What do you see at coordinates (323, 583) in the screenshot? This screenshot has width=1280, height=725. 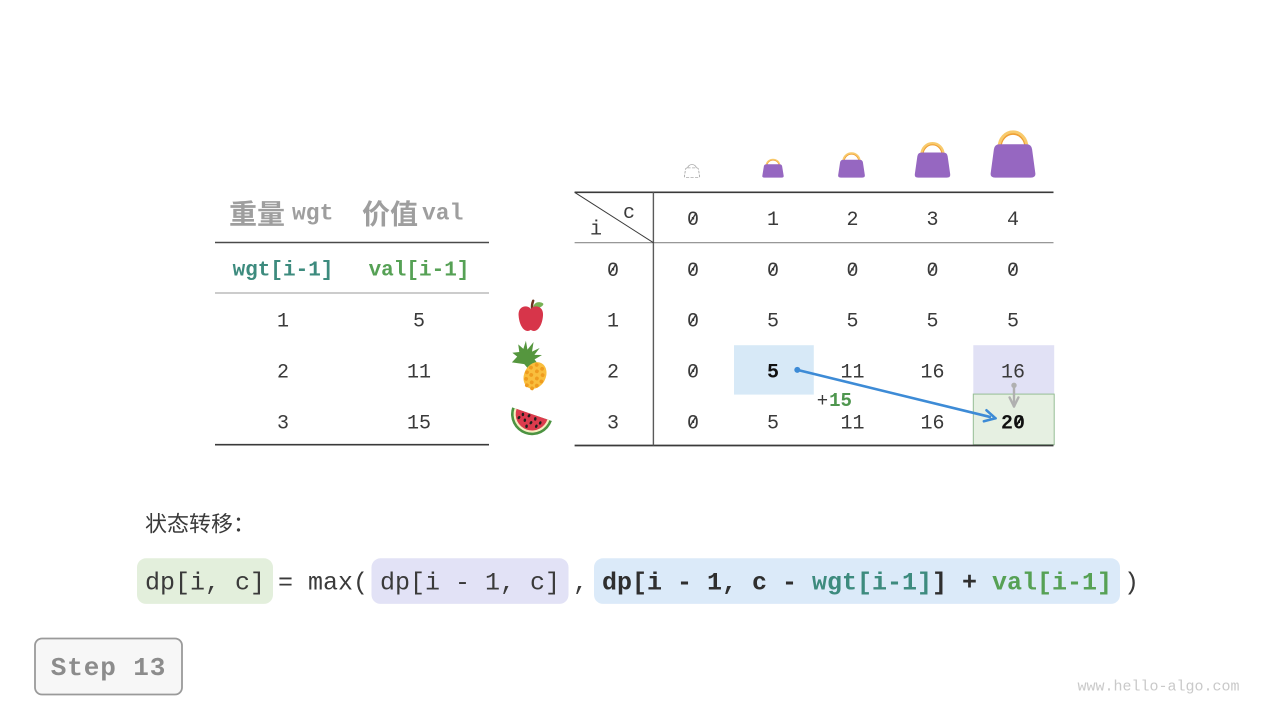 I see `svg-text: = max(` at bounding box center [323, 583].